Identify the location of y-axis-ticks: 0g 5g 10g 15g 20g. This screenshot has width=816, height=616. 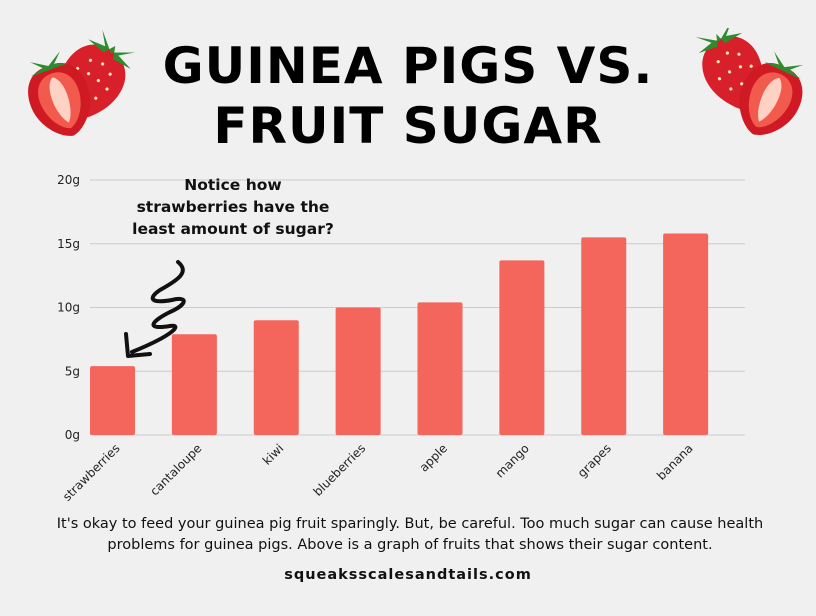
(68, 307).